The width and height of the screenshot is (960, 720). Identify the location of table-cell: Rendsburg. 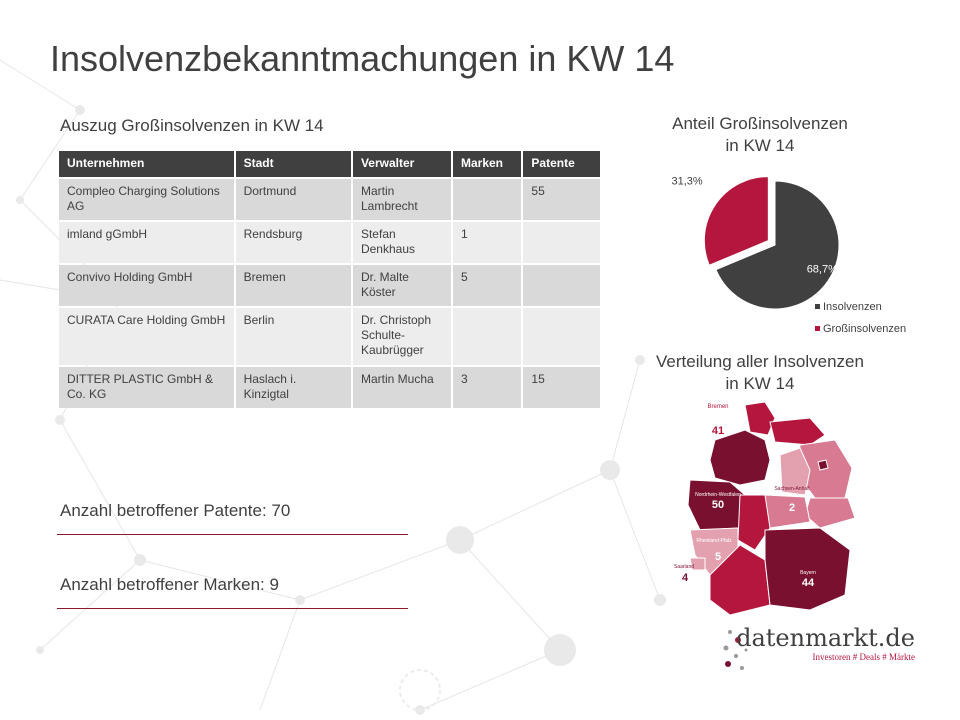
(293, 242).